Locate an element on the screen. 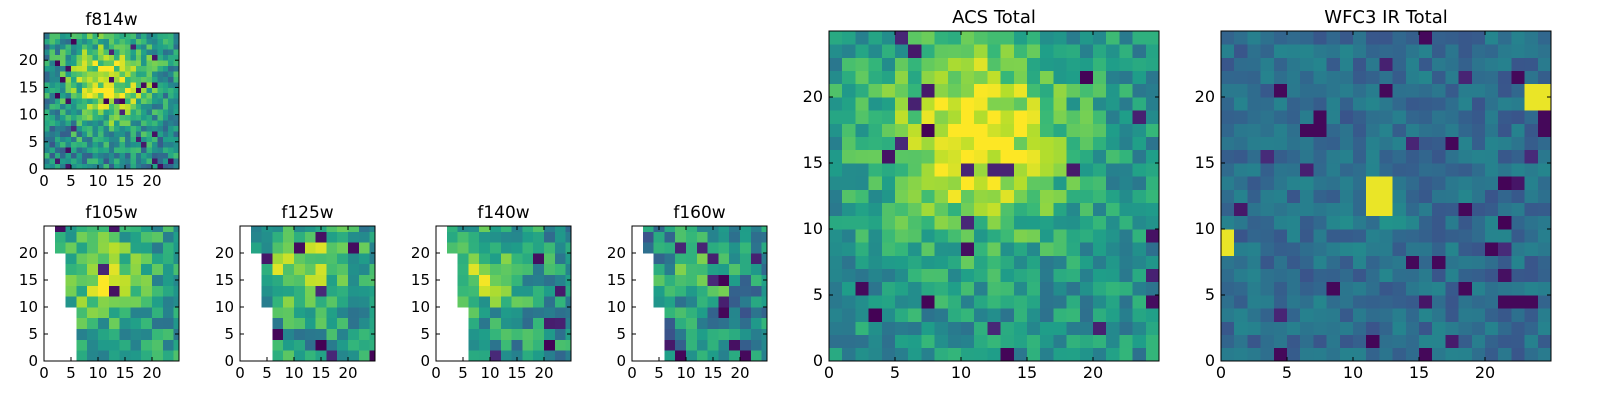 The image size is (1600, 400). y-tick-label: 5 is located at coordinates (229, 334).